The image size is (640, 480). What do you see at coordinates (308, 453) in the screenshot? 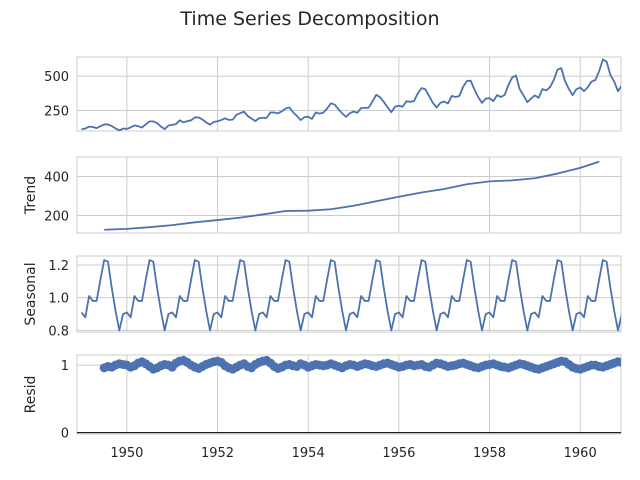
I see `x-tick-label: 1954` at bounding box center [308, 453].